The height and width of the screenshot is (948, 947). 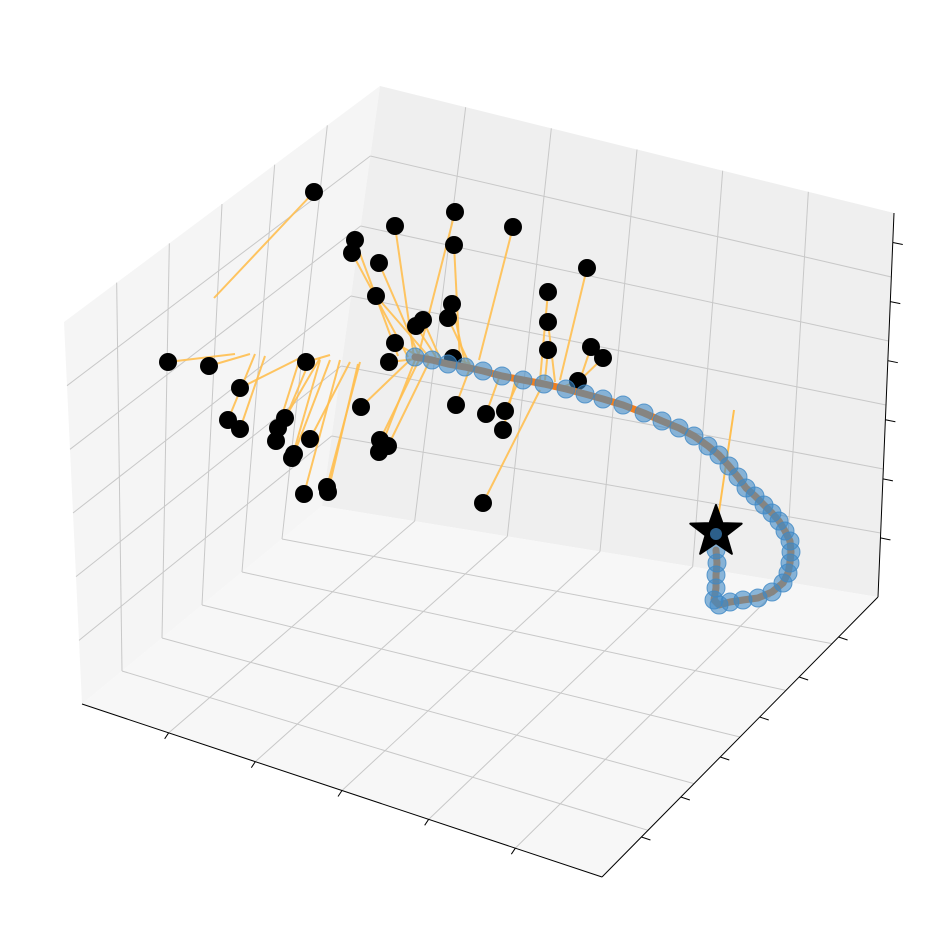 I want to click on goal-marker-group, so click(x=716, y=529).